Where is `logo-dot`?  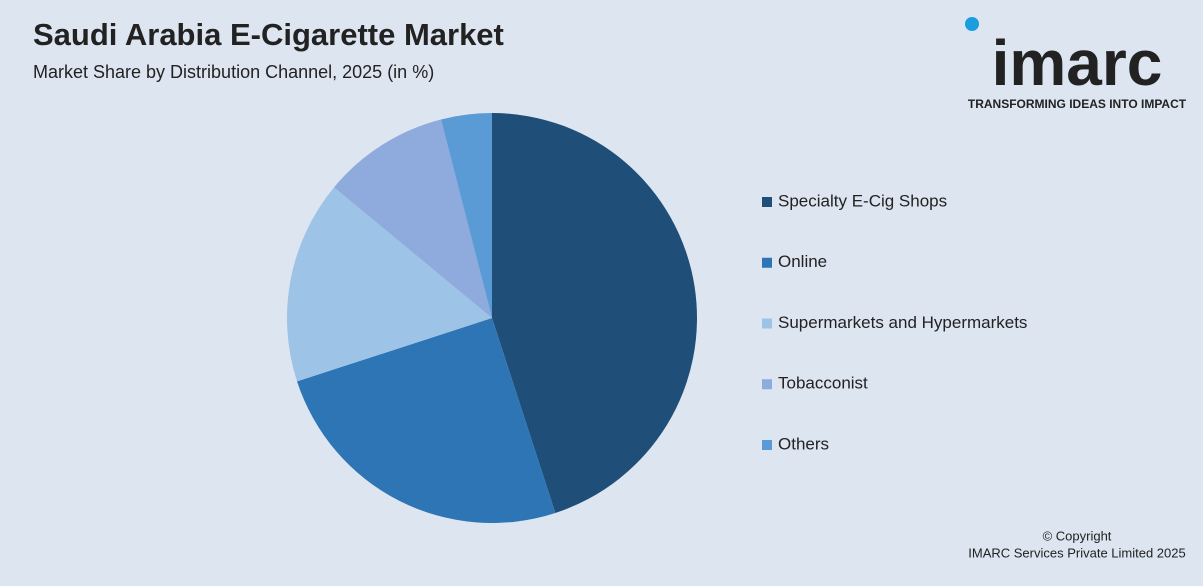 logo-dot is located at coordinates (972, 24).